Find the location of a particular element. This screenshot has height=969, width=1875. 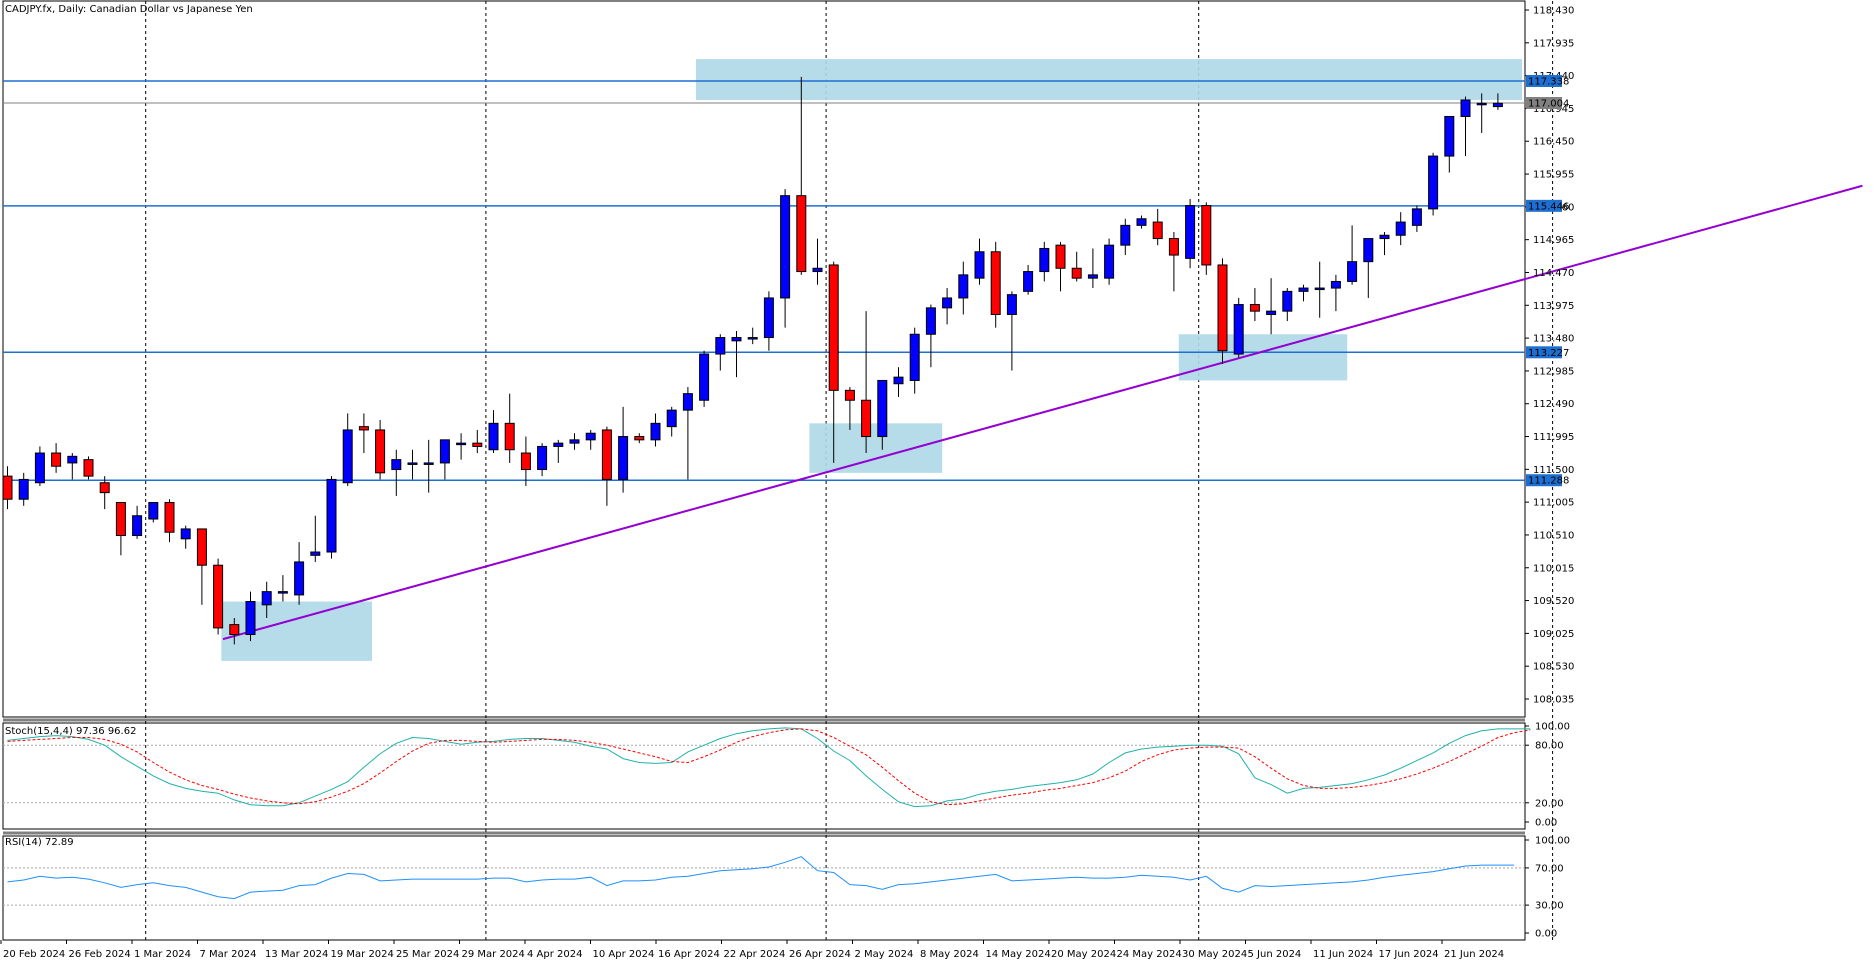

indicator-tick-label: 0.00 is located at coordinates (1546, 934).